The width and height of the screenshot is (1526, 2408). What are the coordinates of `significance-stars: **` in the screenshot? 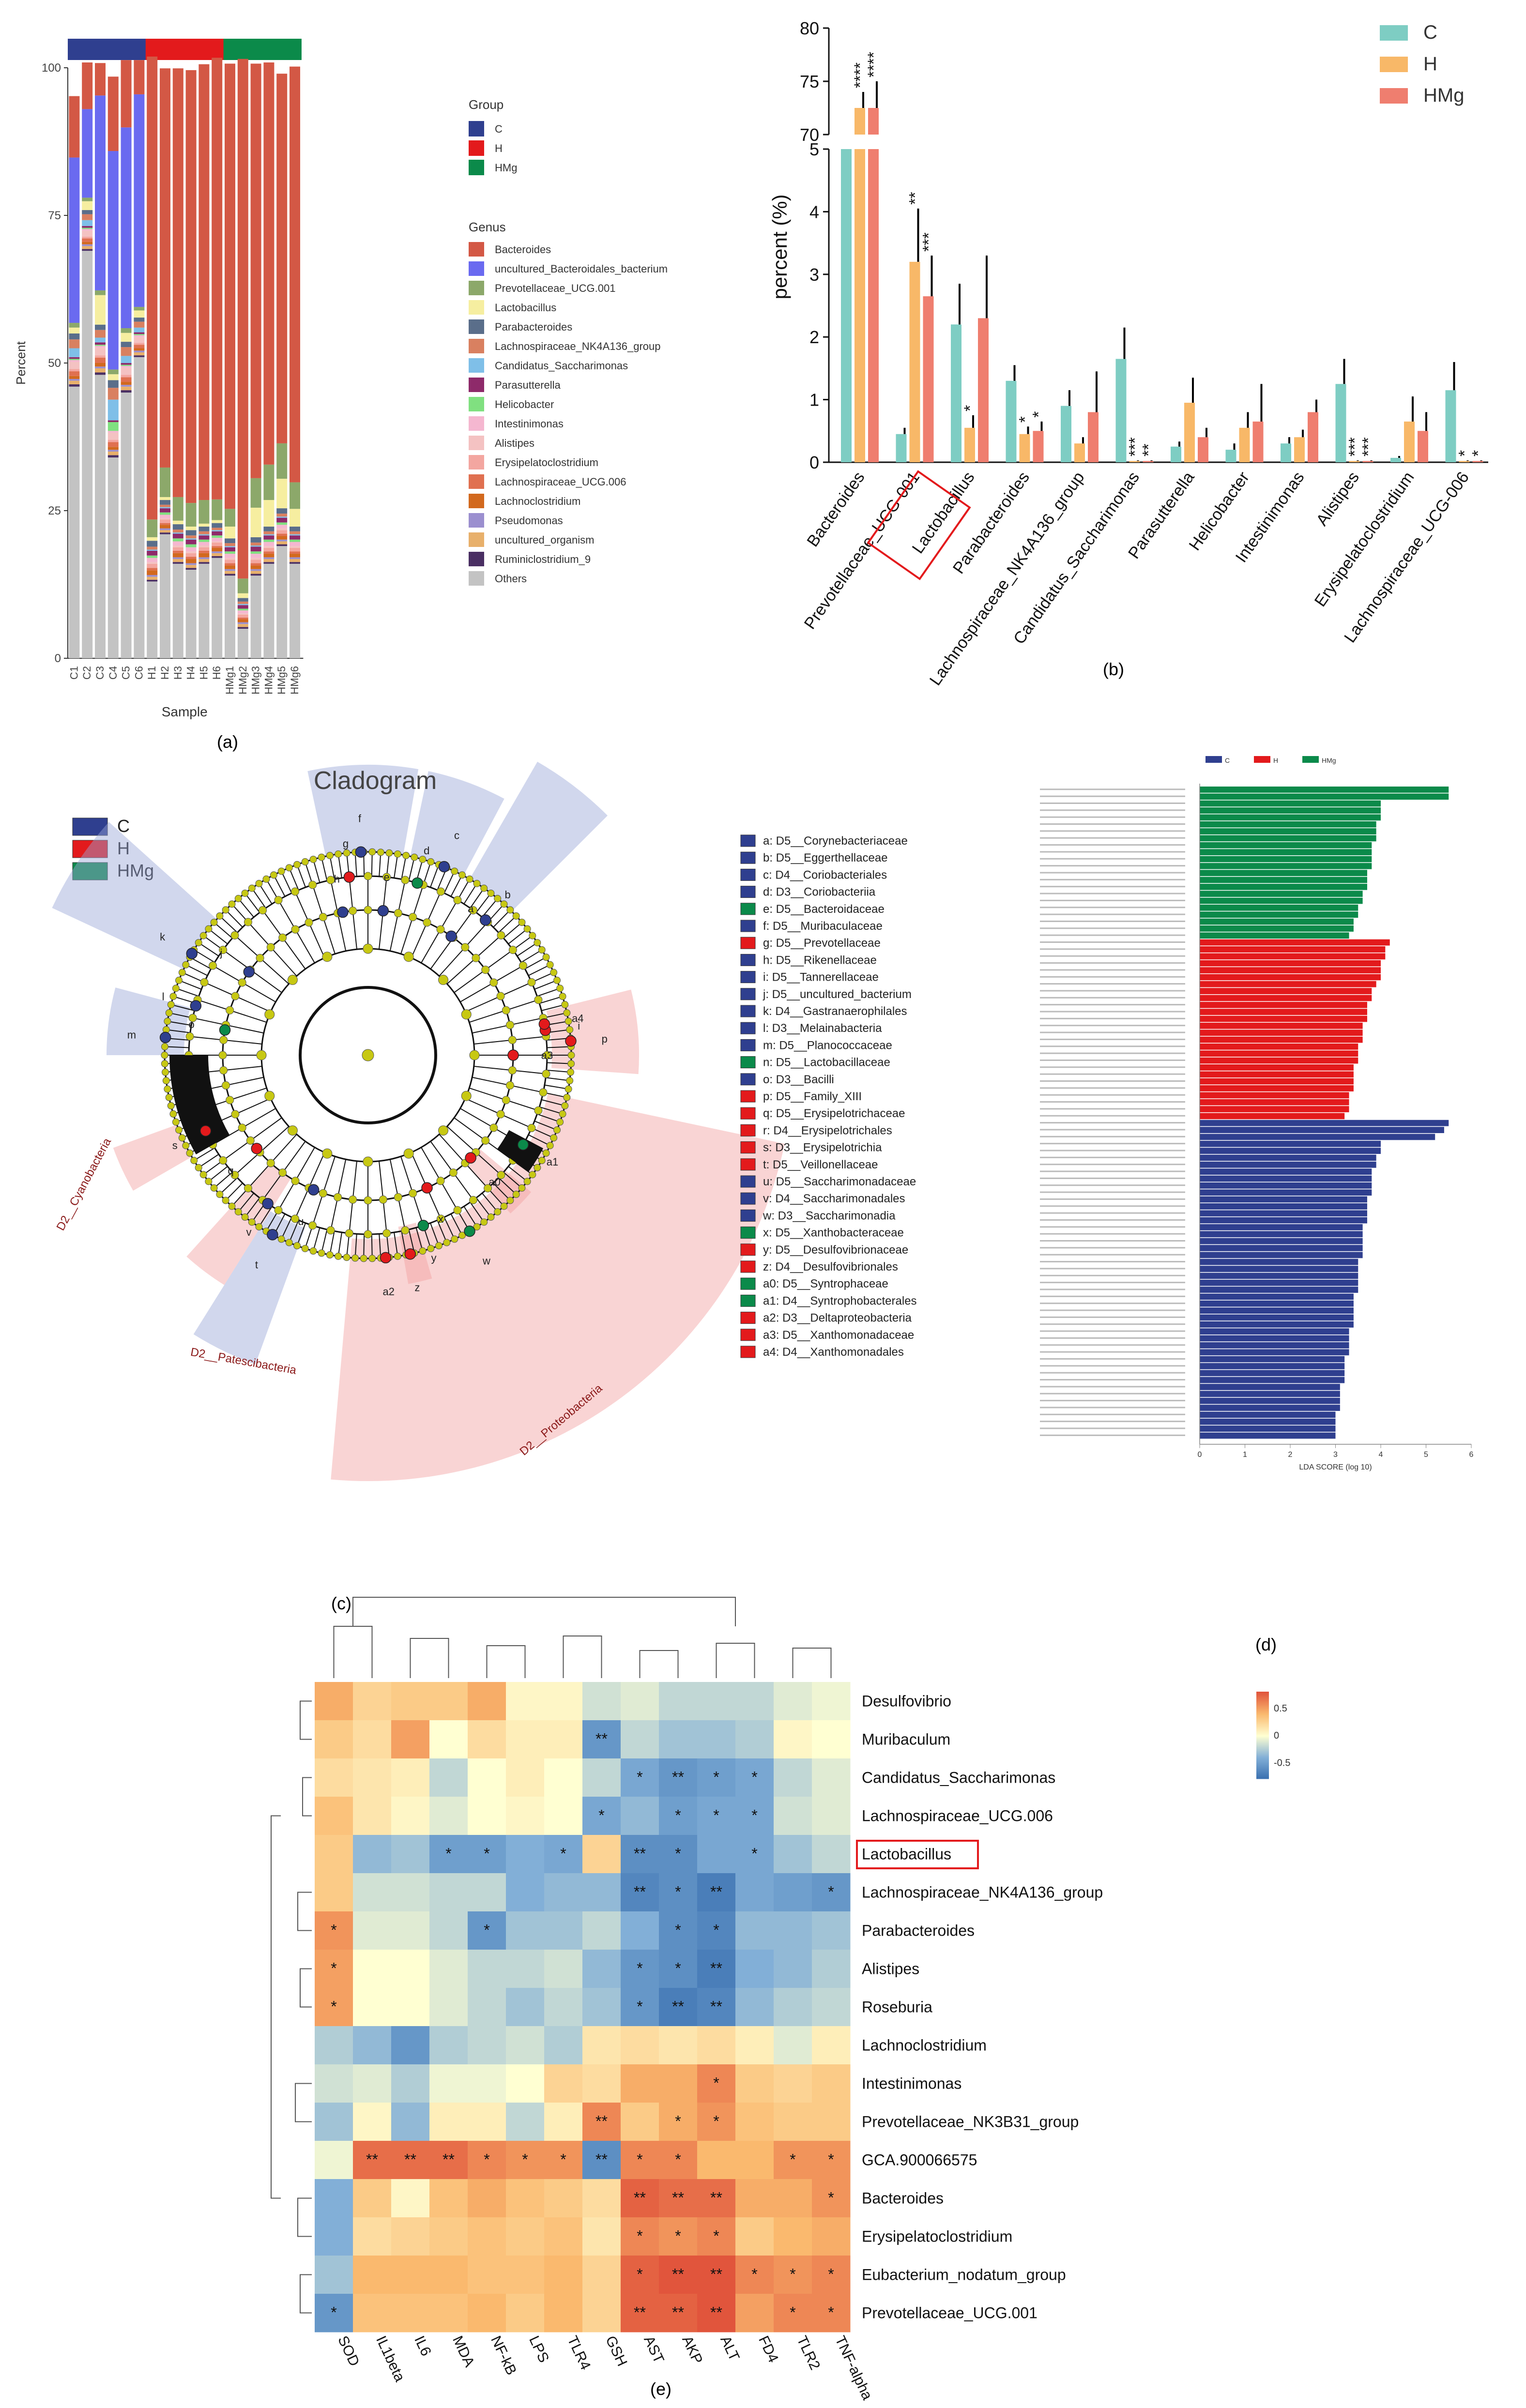 It's located at (1149, 450).